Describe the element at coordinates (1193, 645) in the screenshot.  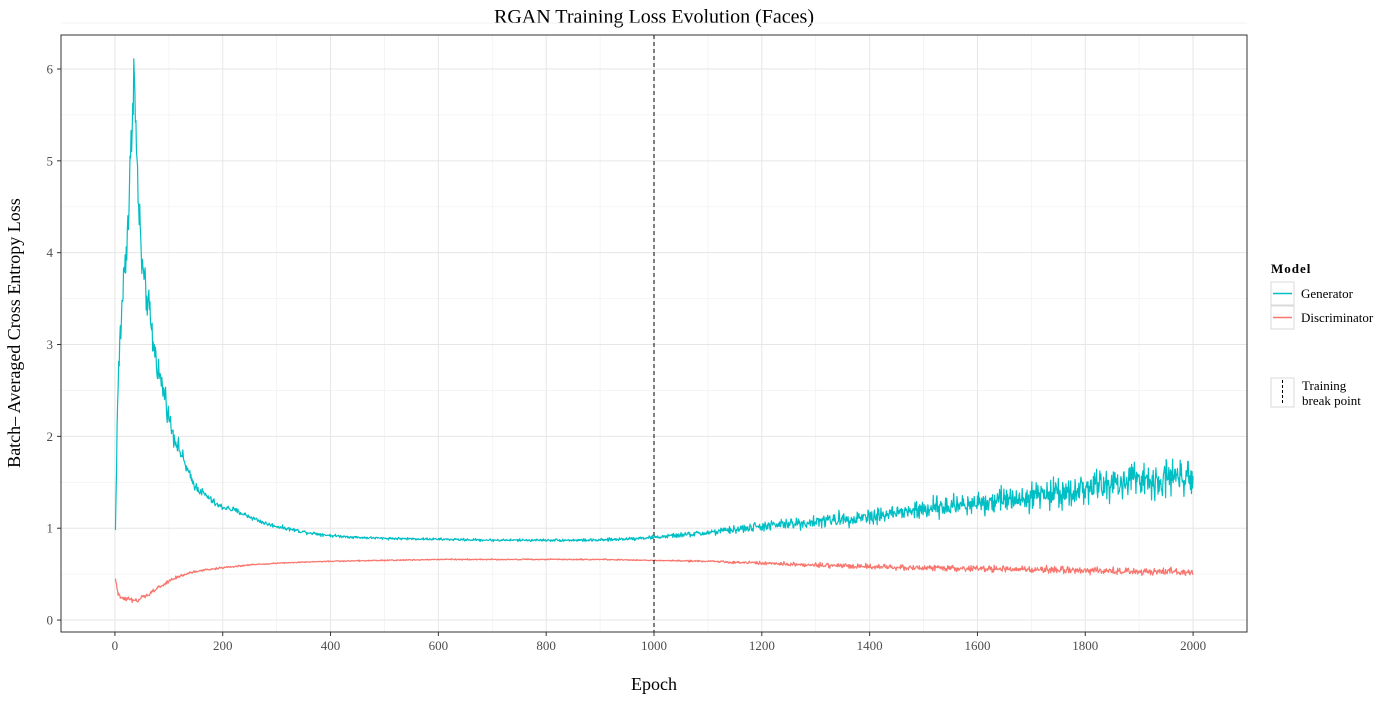
I see `x-tick-label: 2000` at that location.